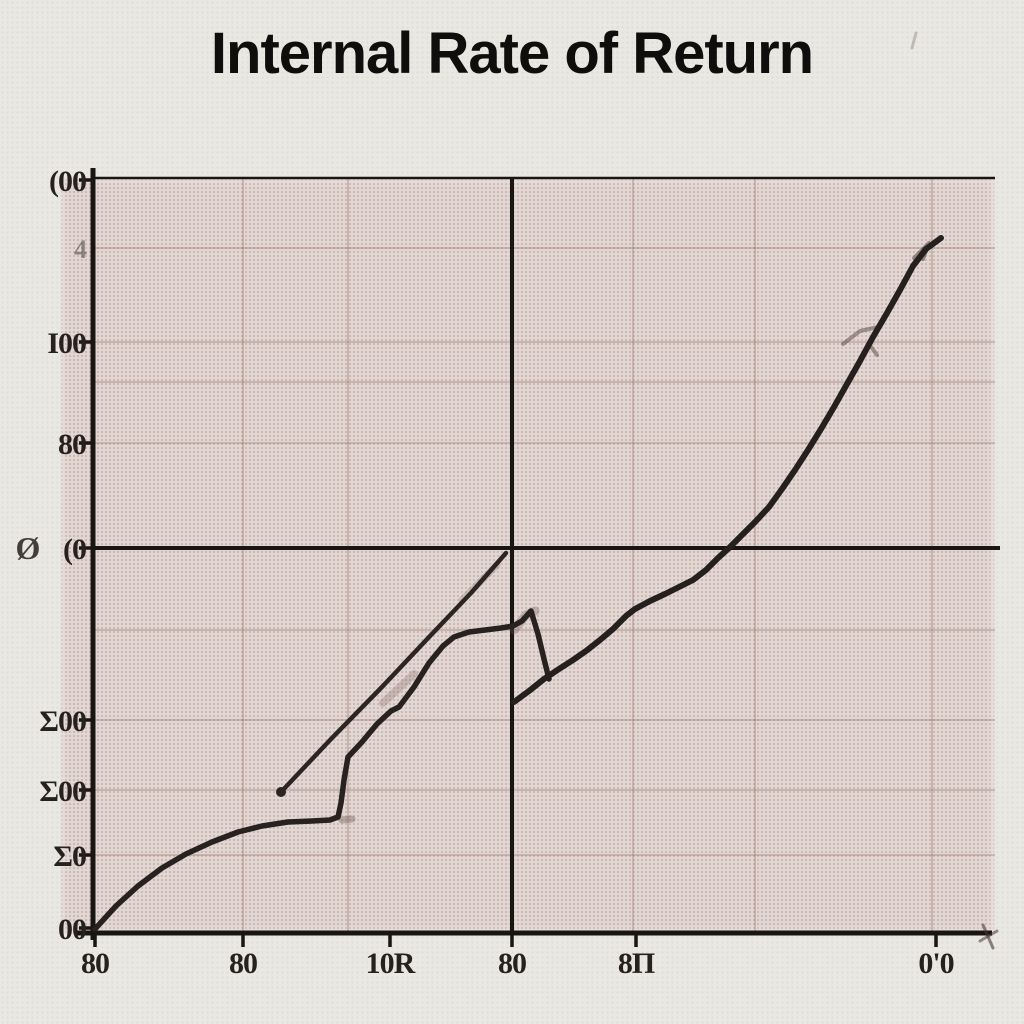 The width and height of the screenshot is (1024, 1024). What do you see at coordinates (347, 819) in the screenshot?
I see `artifact-step-smudge` at bounding box center [347, 819].